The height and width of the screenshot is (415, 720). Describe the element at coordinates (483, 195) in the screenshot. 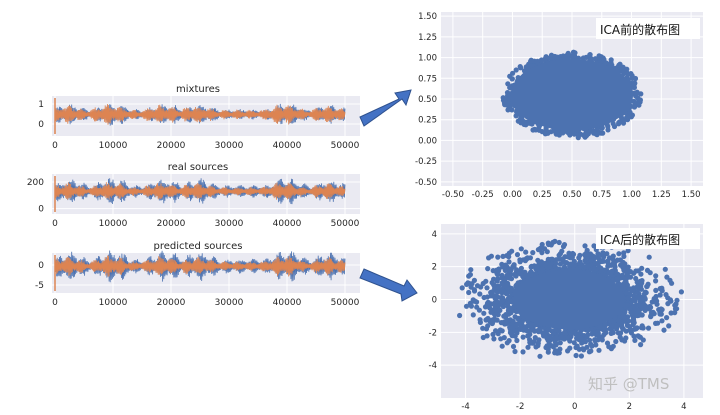

I see `x-tick-label: -0.25` at that location.